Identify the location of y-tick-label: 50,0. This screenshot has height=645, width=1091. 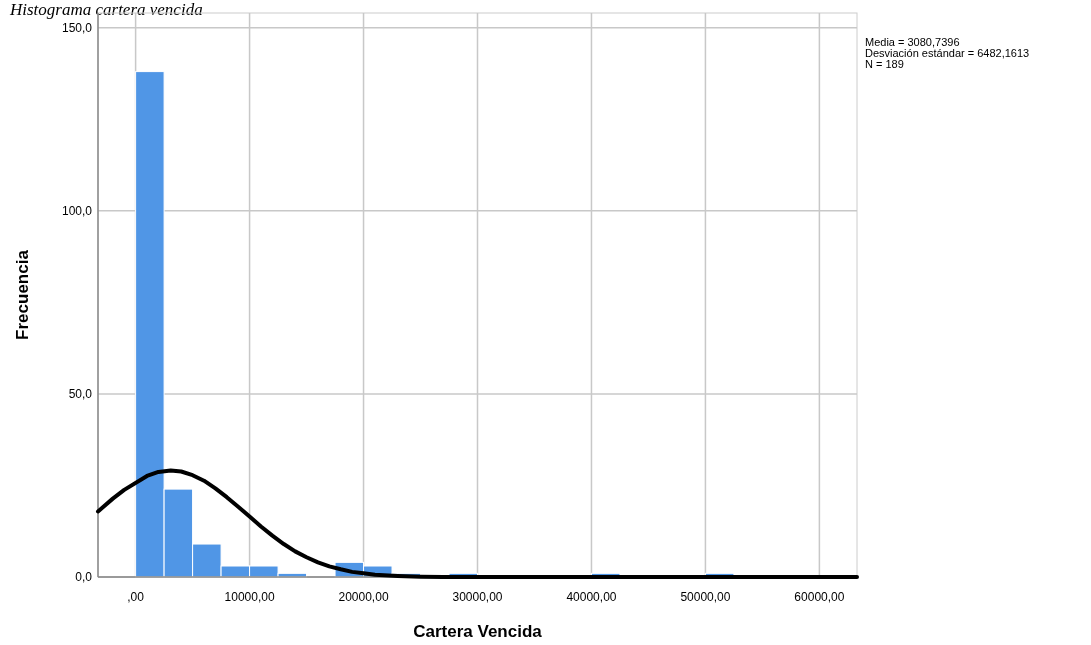
(80, 394).